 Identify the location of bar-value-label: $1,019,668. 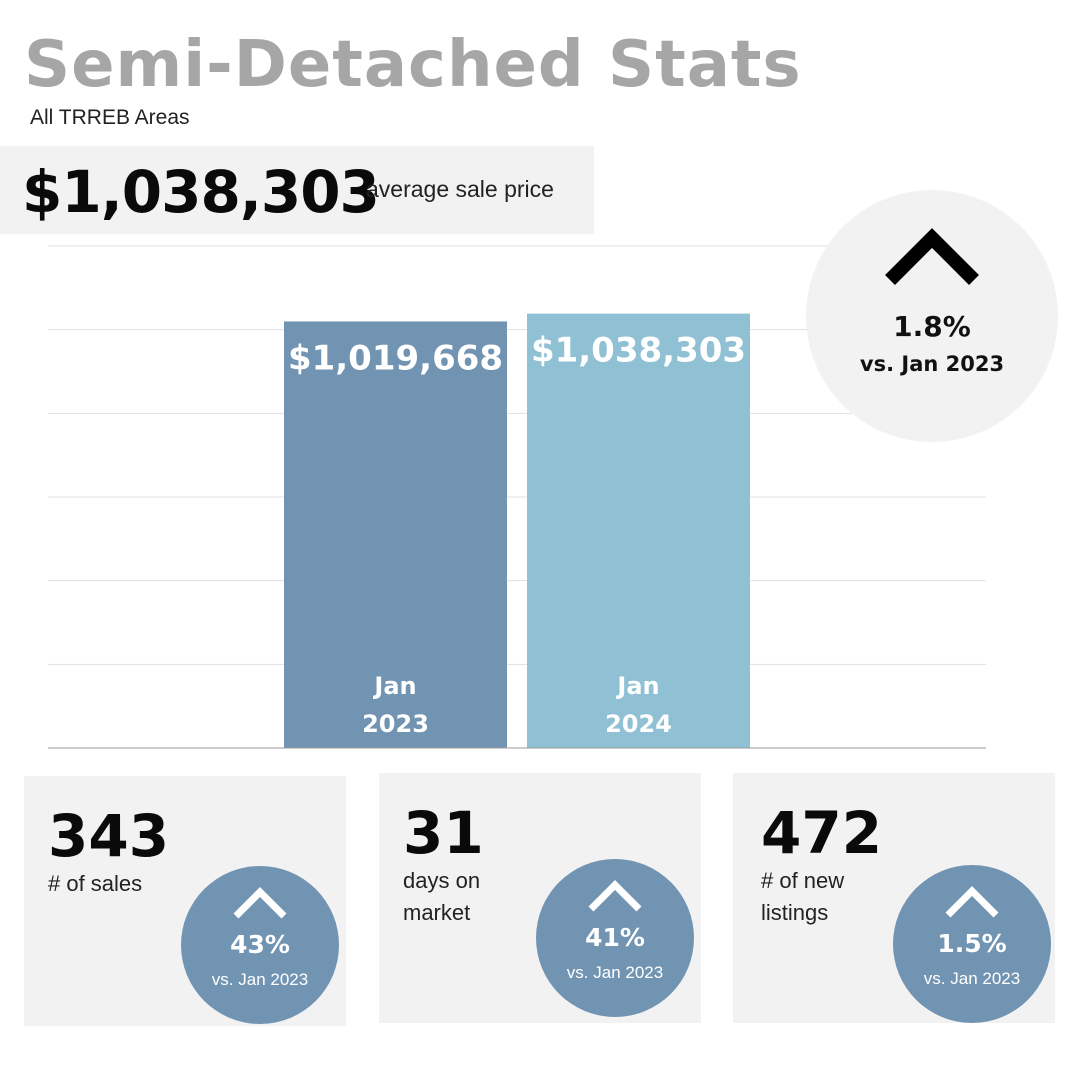
(395, 358).